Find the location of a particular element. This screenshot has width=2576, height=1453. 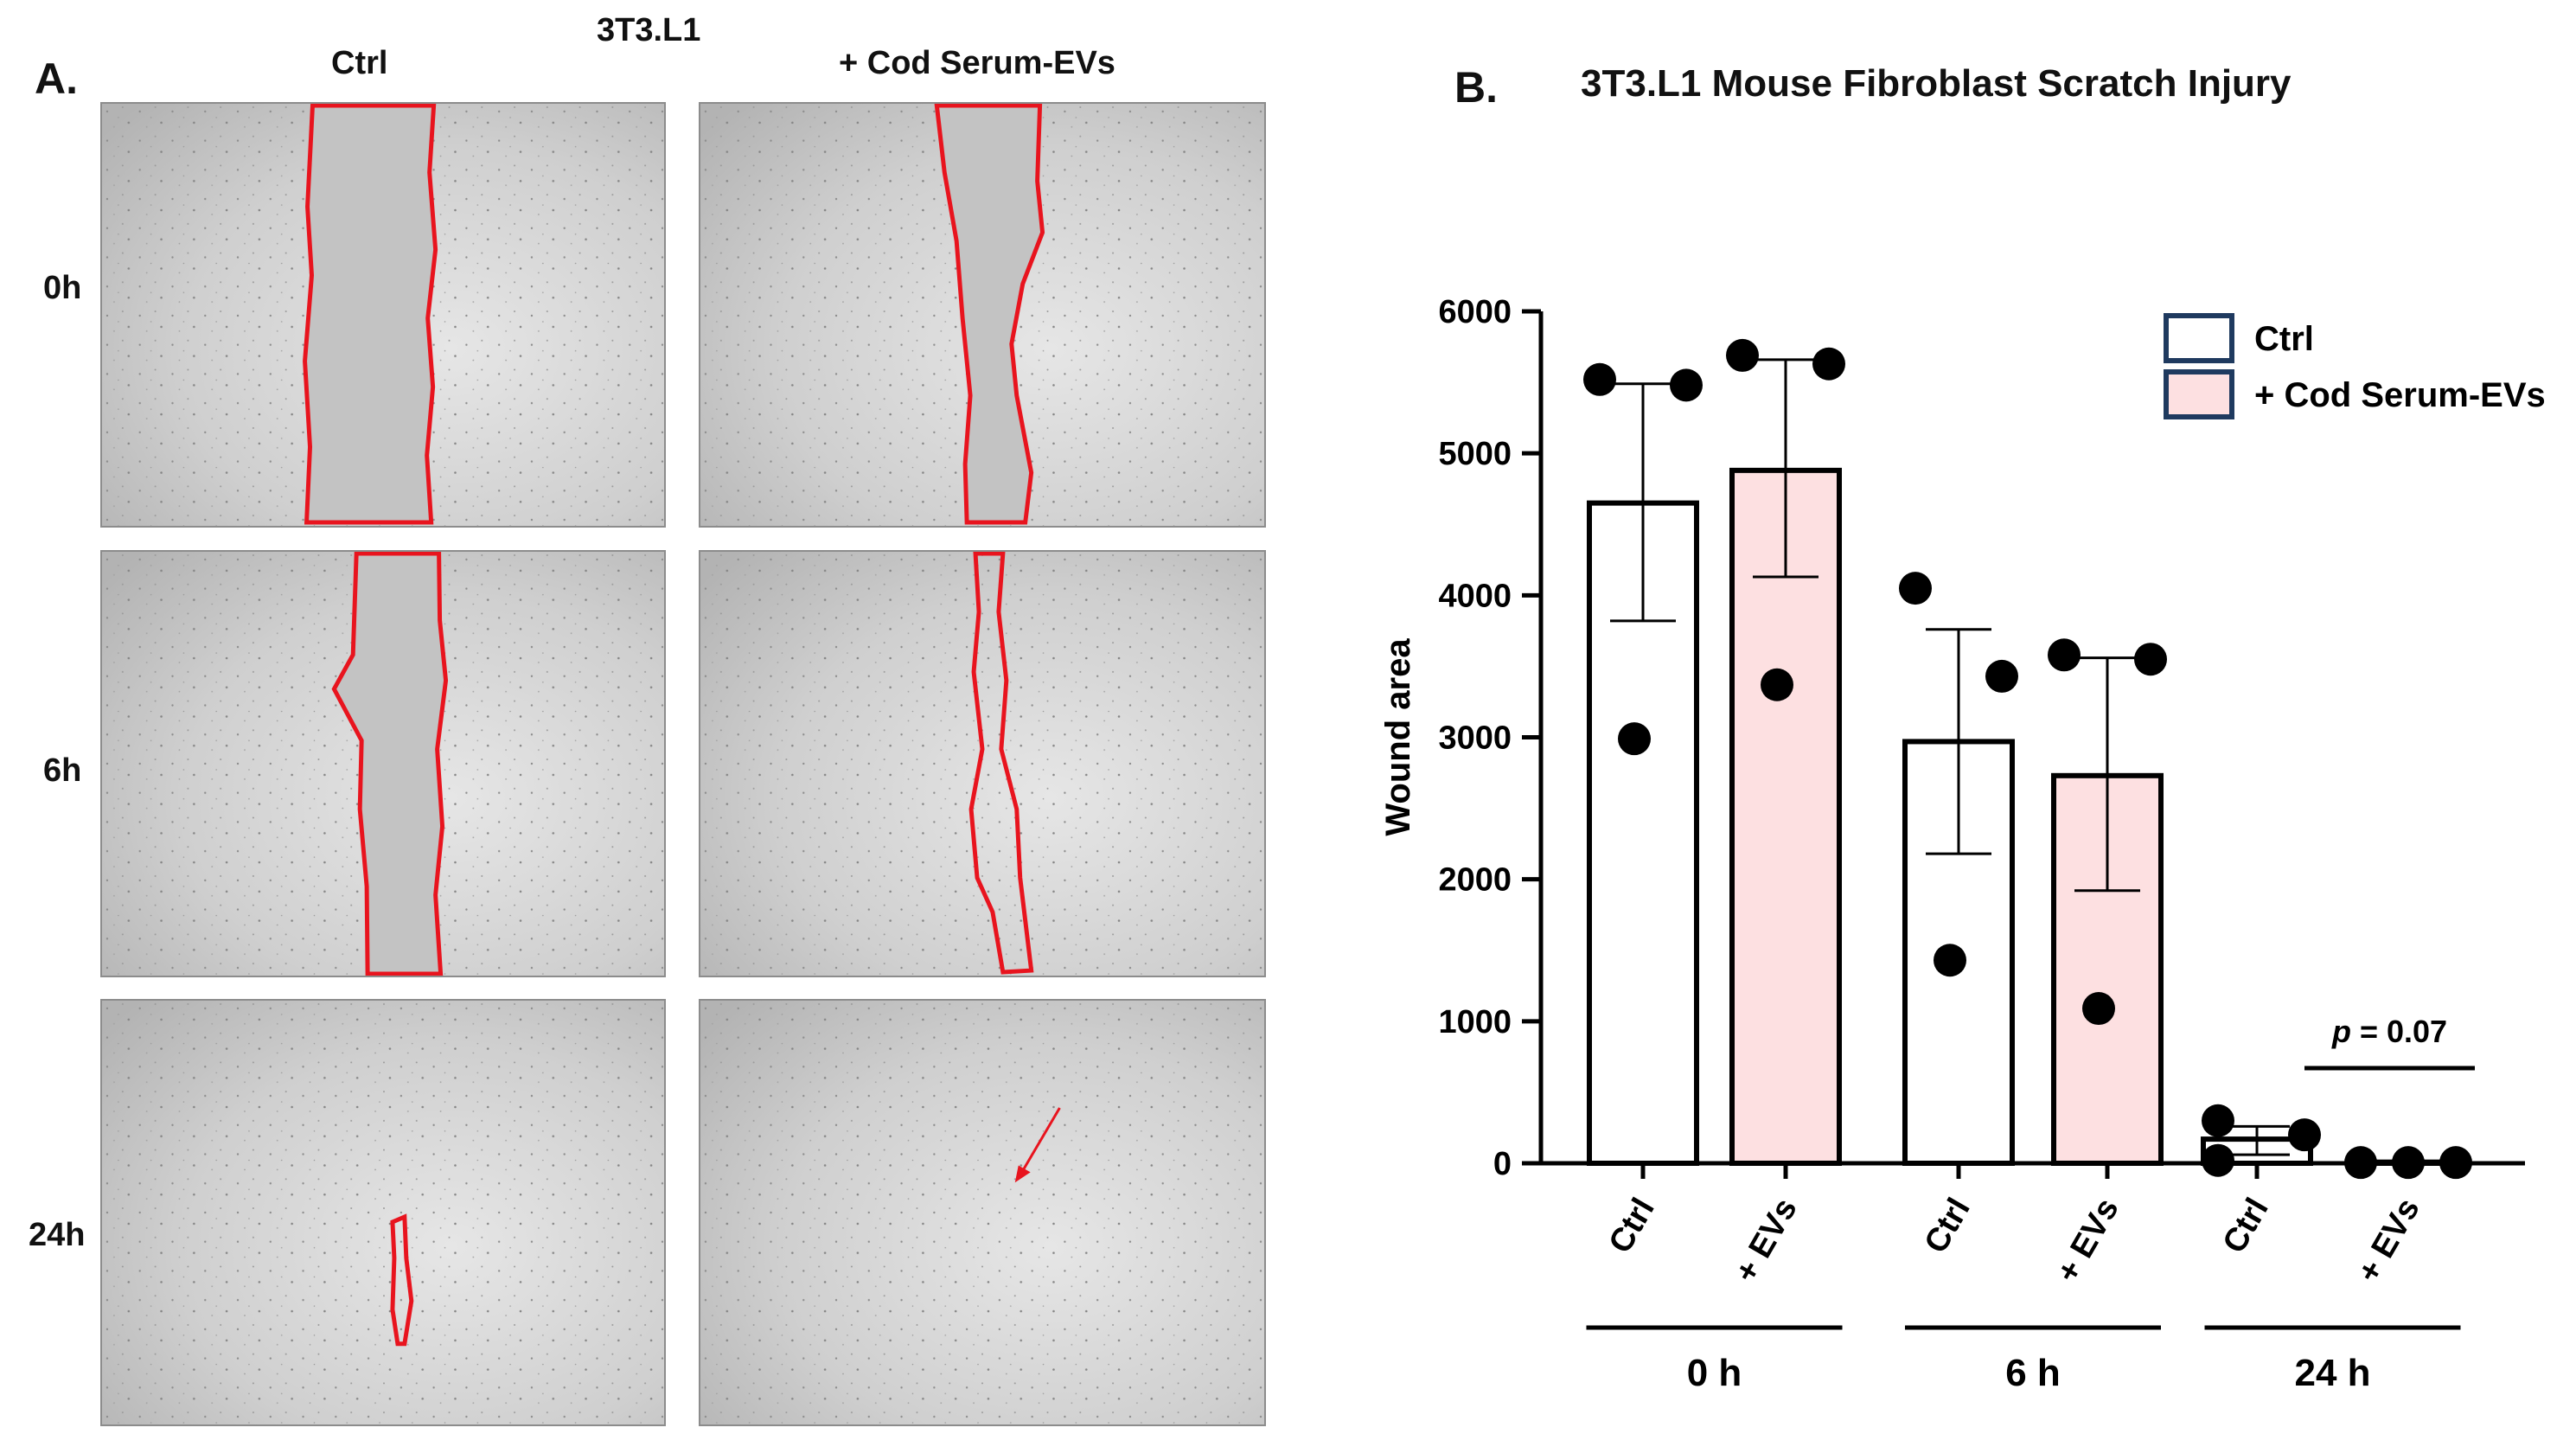

arrow-head is located at coordinates (1023, 1174).